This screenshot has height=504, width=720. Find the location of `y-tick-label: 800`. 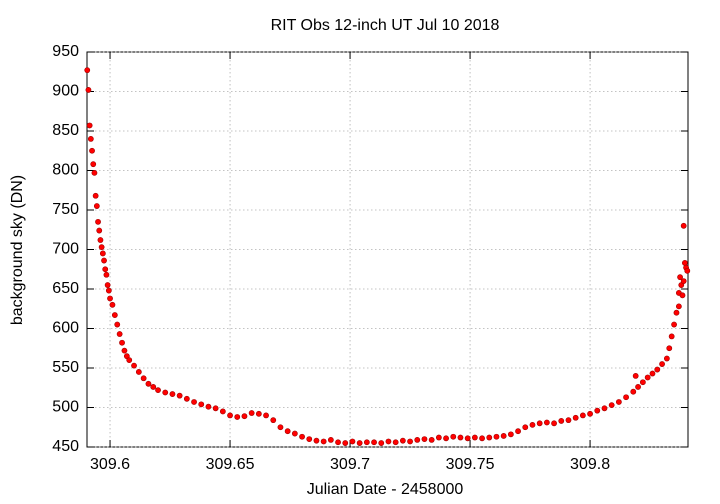

y-tick-label: 800 is located at coordinates (65, 170).